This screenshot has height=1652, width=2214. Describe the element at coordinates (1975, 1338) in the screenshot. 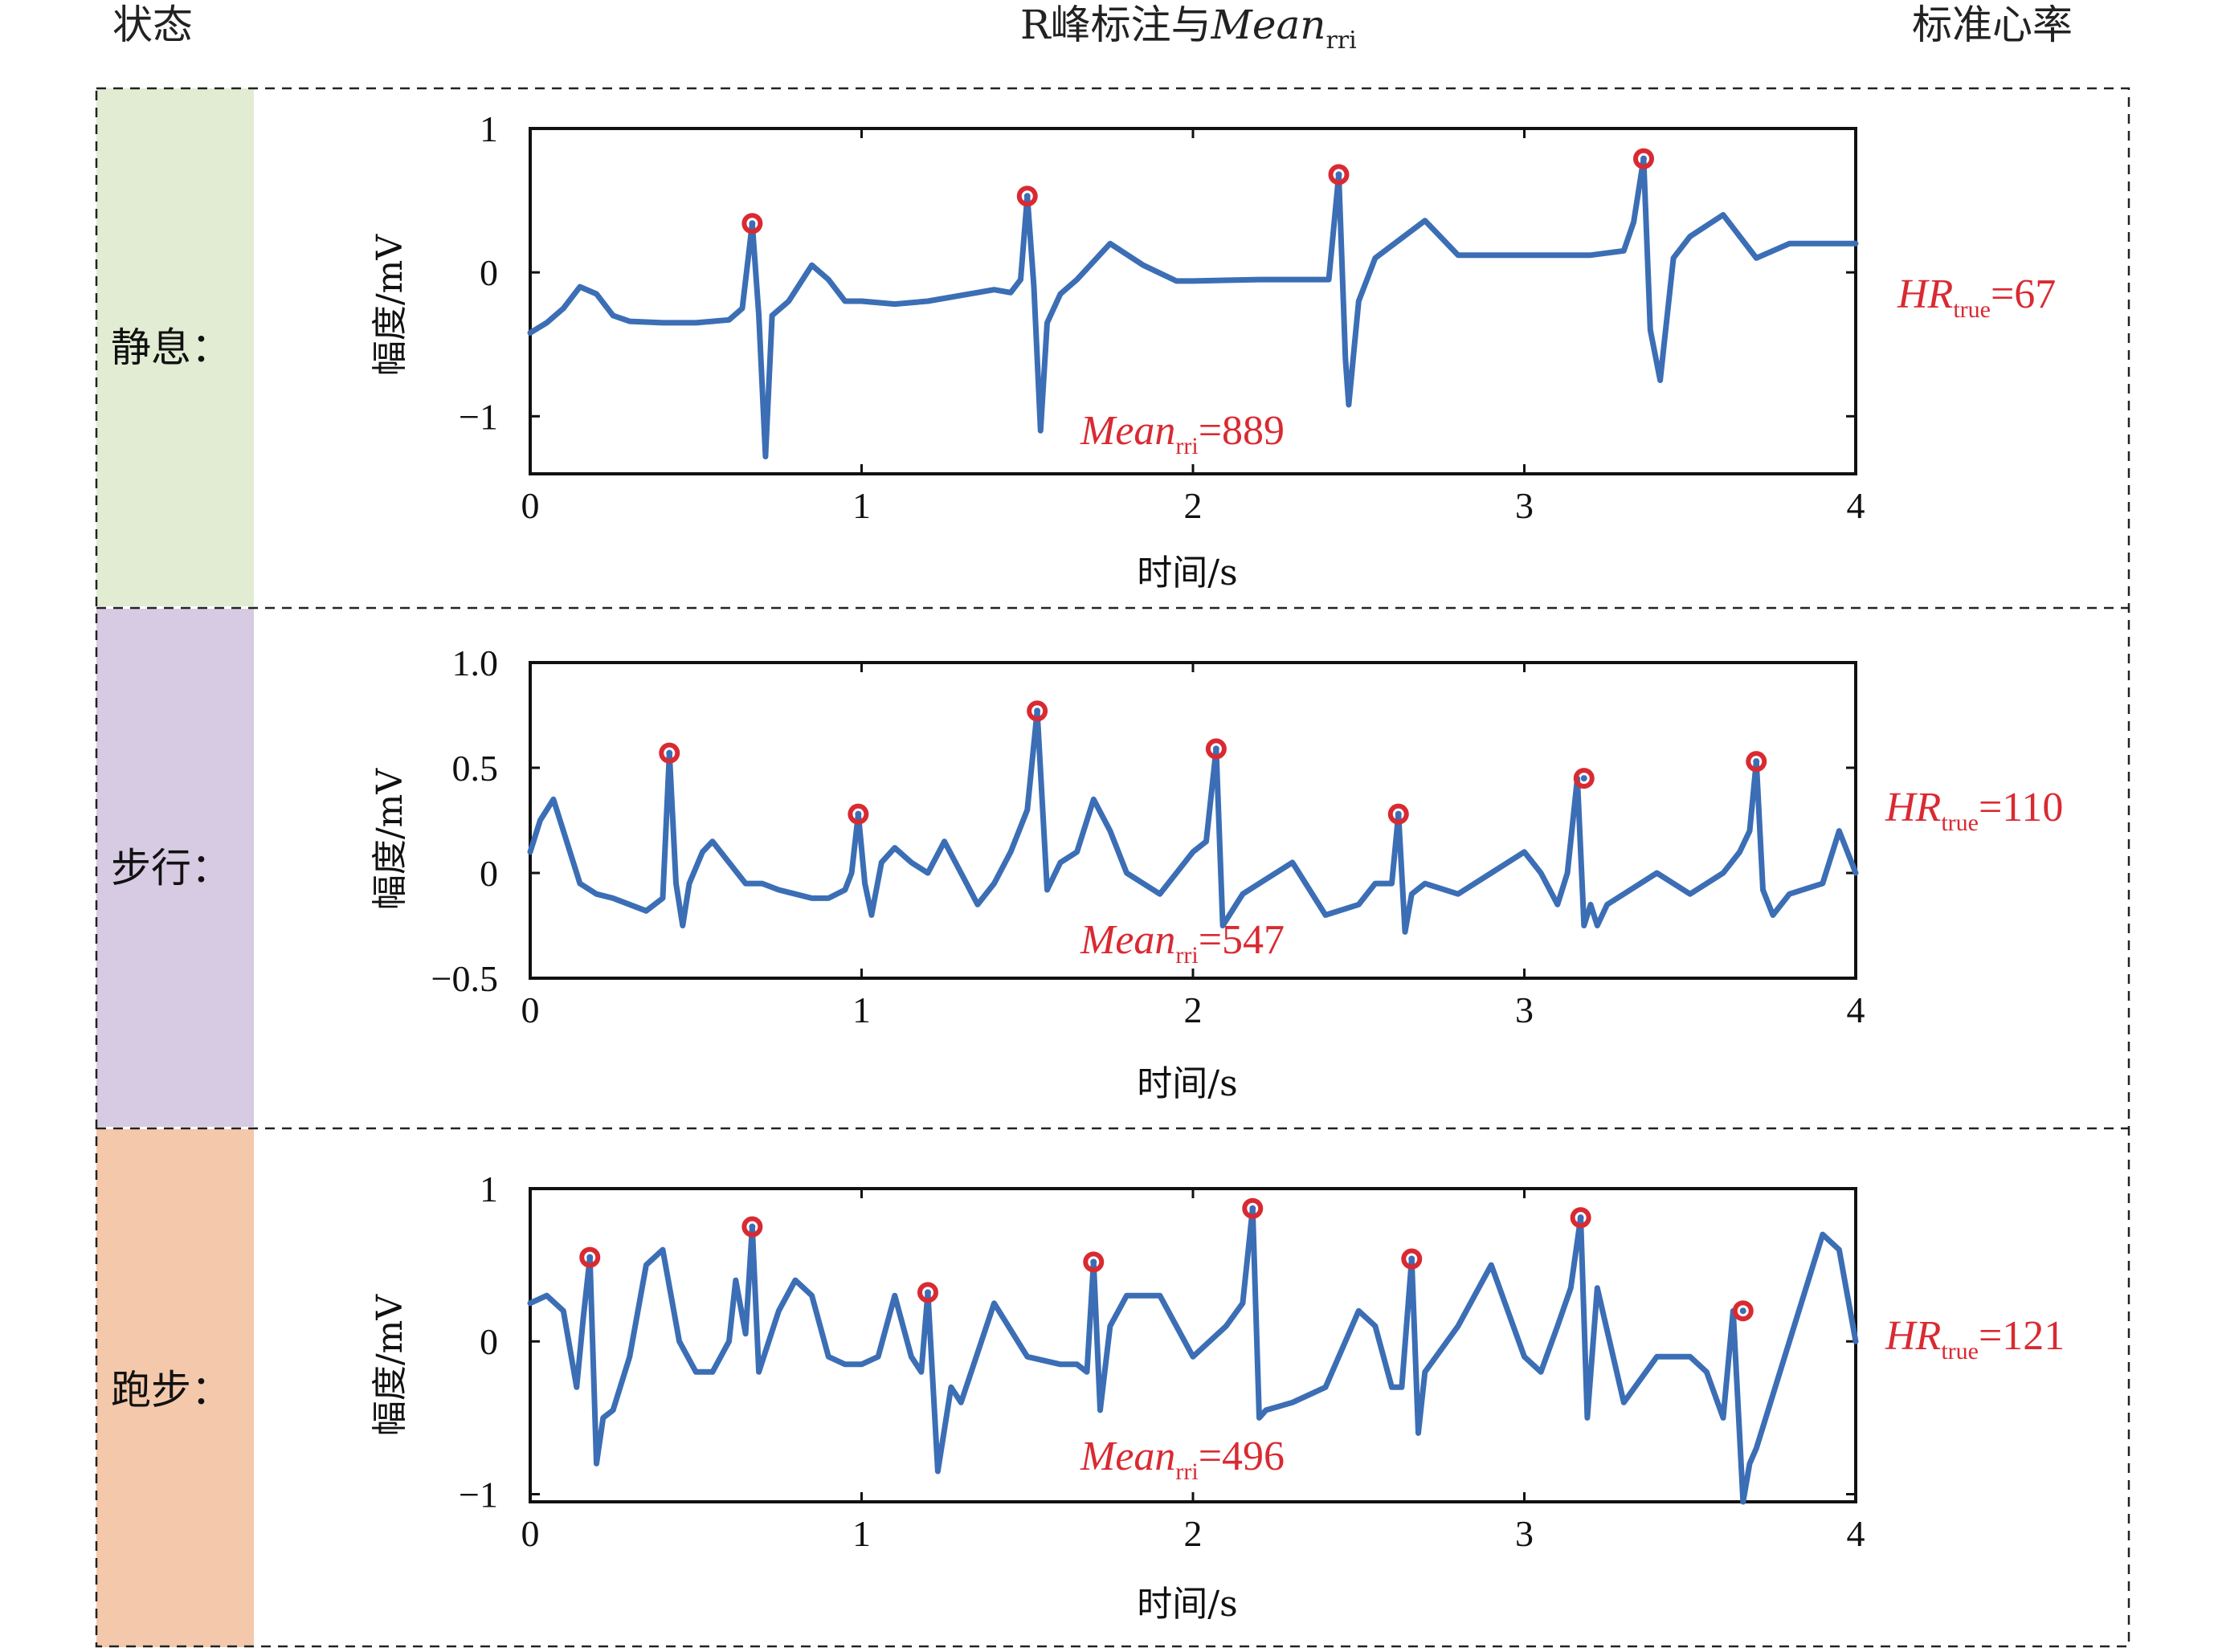

I see `hr-true-annotation: HRtrue=121` at that location.